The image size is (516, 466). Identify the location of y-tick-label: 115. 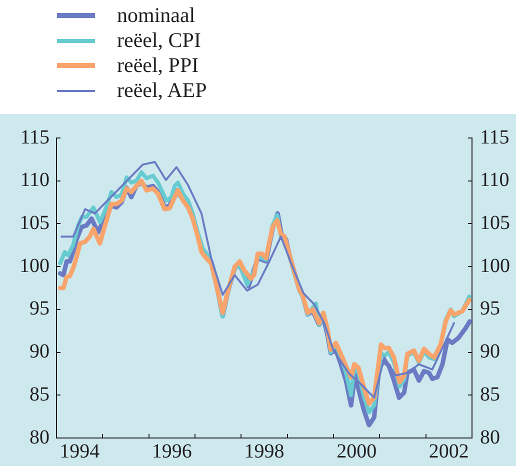
(35, 137).